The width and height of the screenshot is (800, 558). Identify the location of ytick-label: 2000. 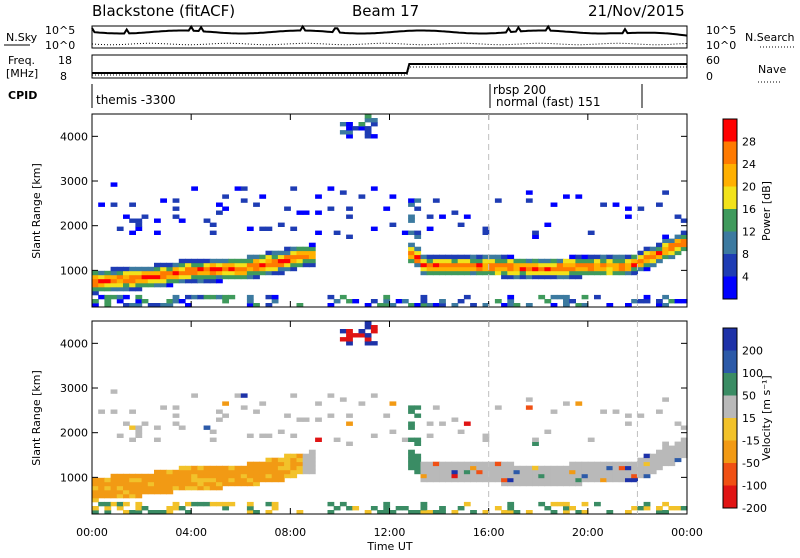
(74, 226).